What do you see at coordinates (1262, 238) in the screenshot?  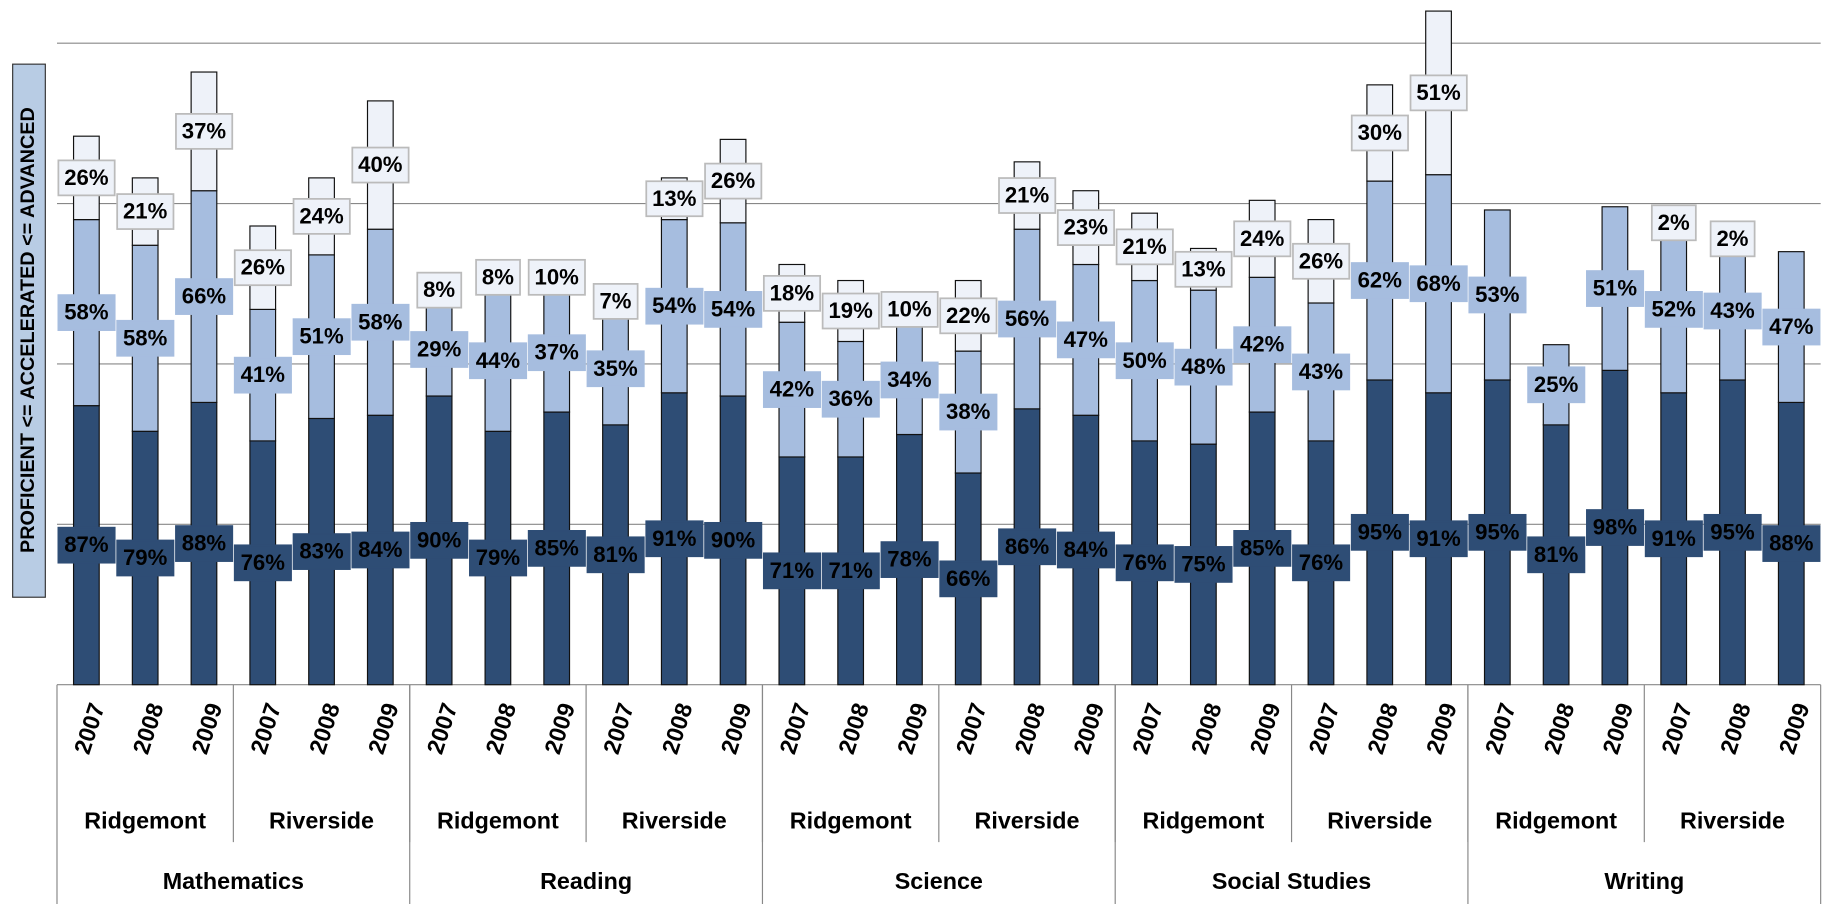 I see `value-label: 24%` at bounding box center [1262, 238].